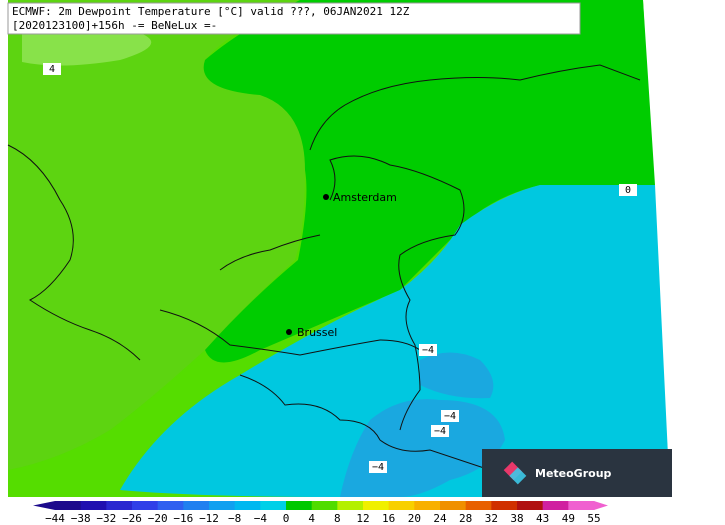 This screenshot has height=525, width=725. What do you see at coordinates (132, 518) in the screenshot?
I see `colorbar-label: −26` at bounding box center [132, 518].